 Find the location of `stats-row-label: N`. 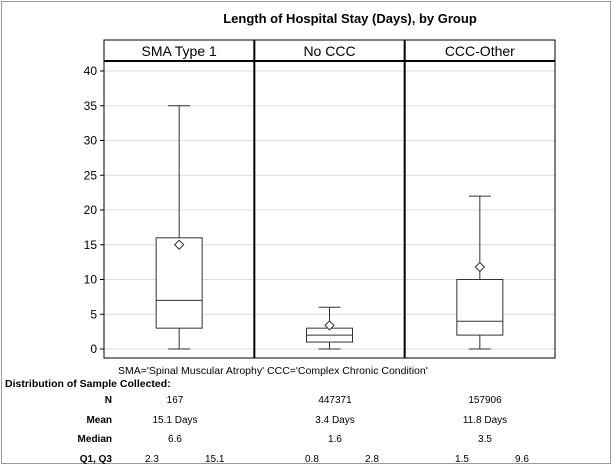

stats-row-label: N is located at coordinates (108, 400).